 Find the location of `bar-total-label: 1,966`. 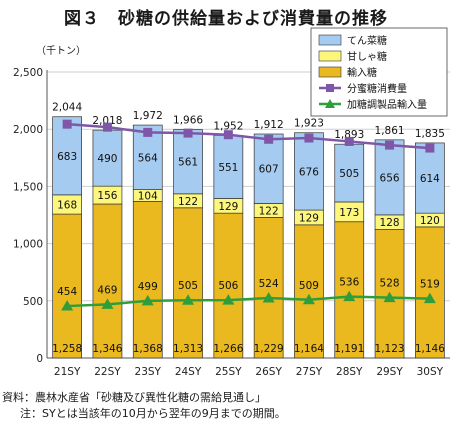

bar-total-label: 1,966 is located at coordinates (188, 121).